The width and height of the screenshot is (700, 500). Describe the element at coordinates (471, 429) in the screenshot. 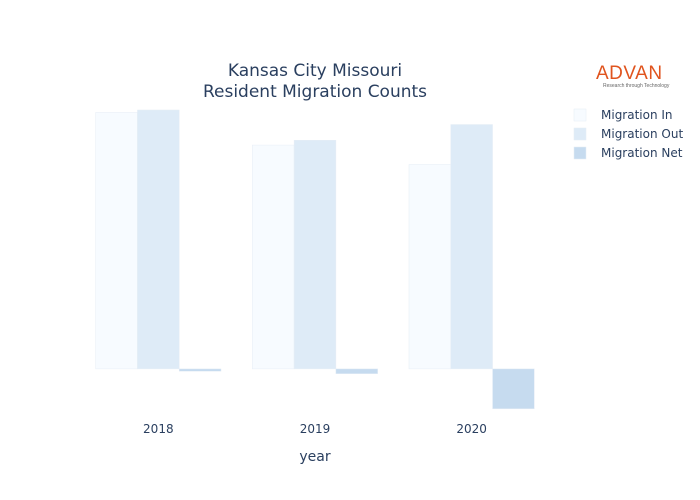

I see `x-tick-2020: 2020` at that location.